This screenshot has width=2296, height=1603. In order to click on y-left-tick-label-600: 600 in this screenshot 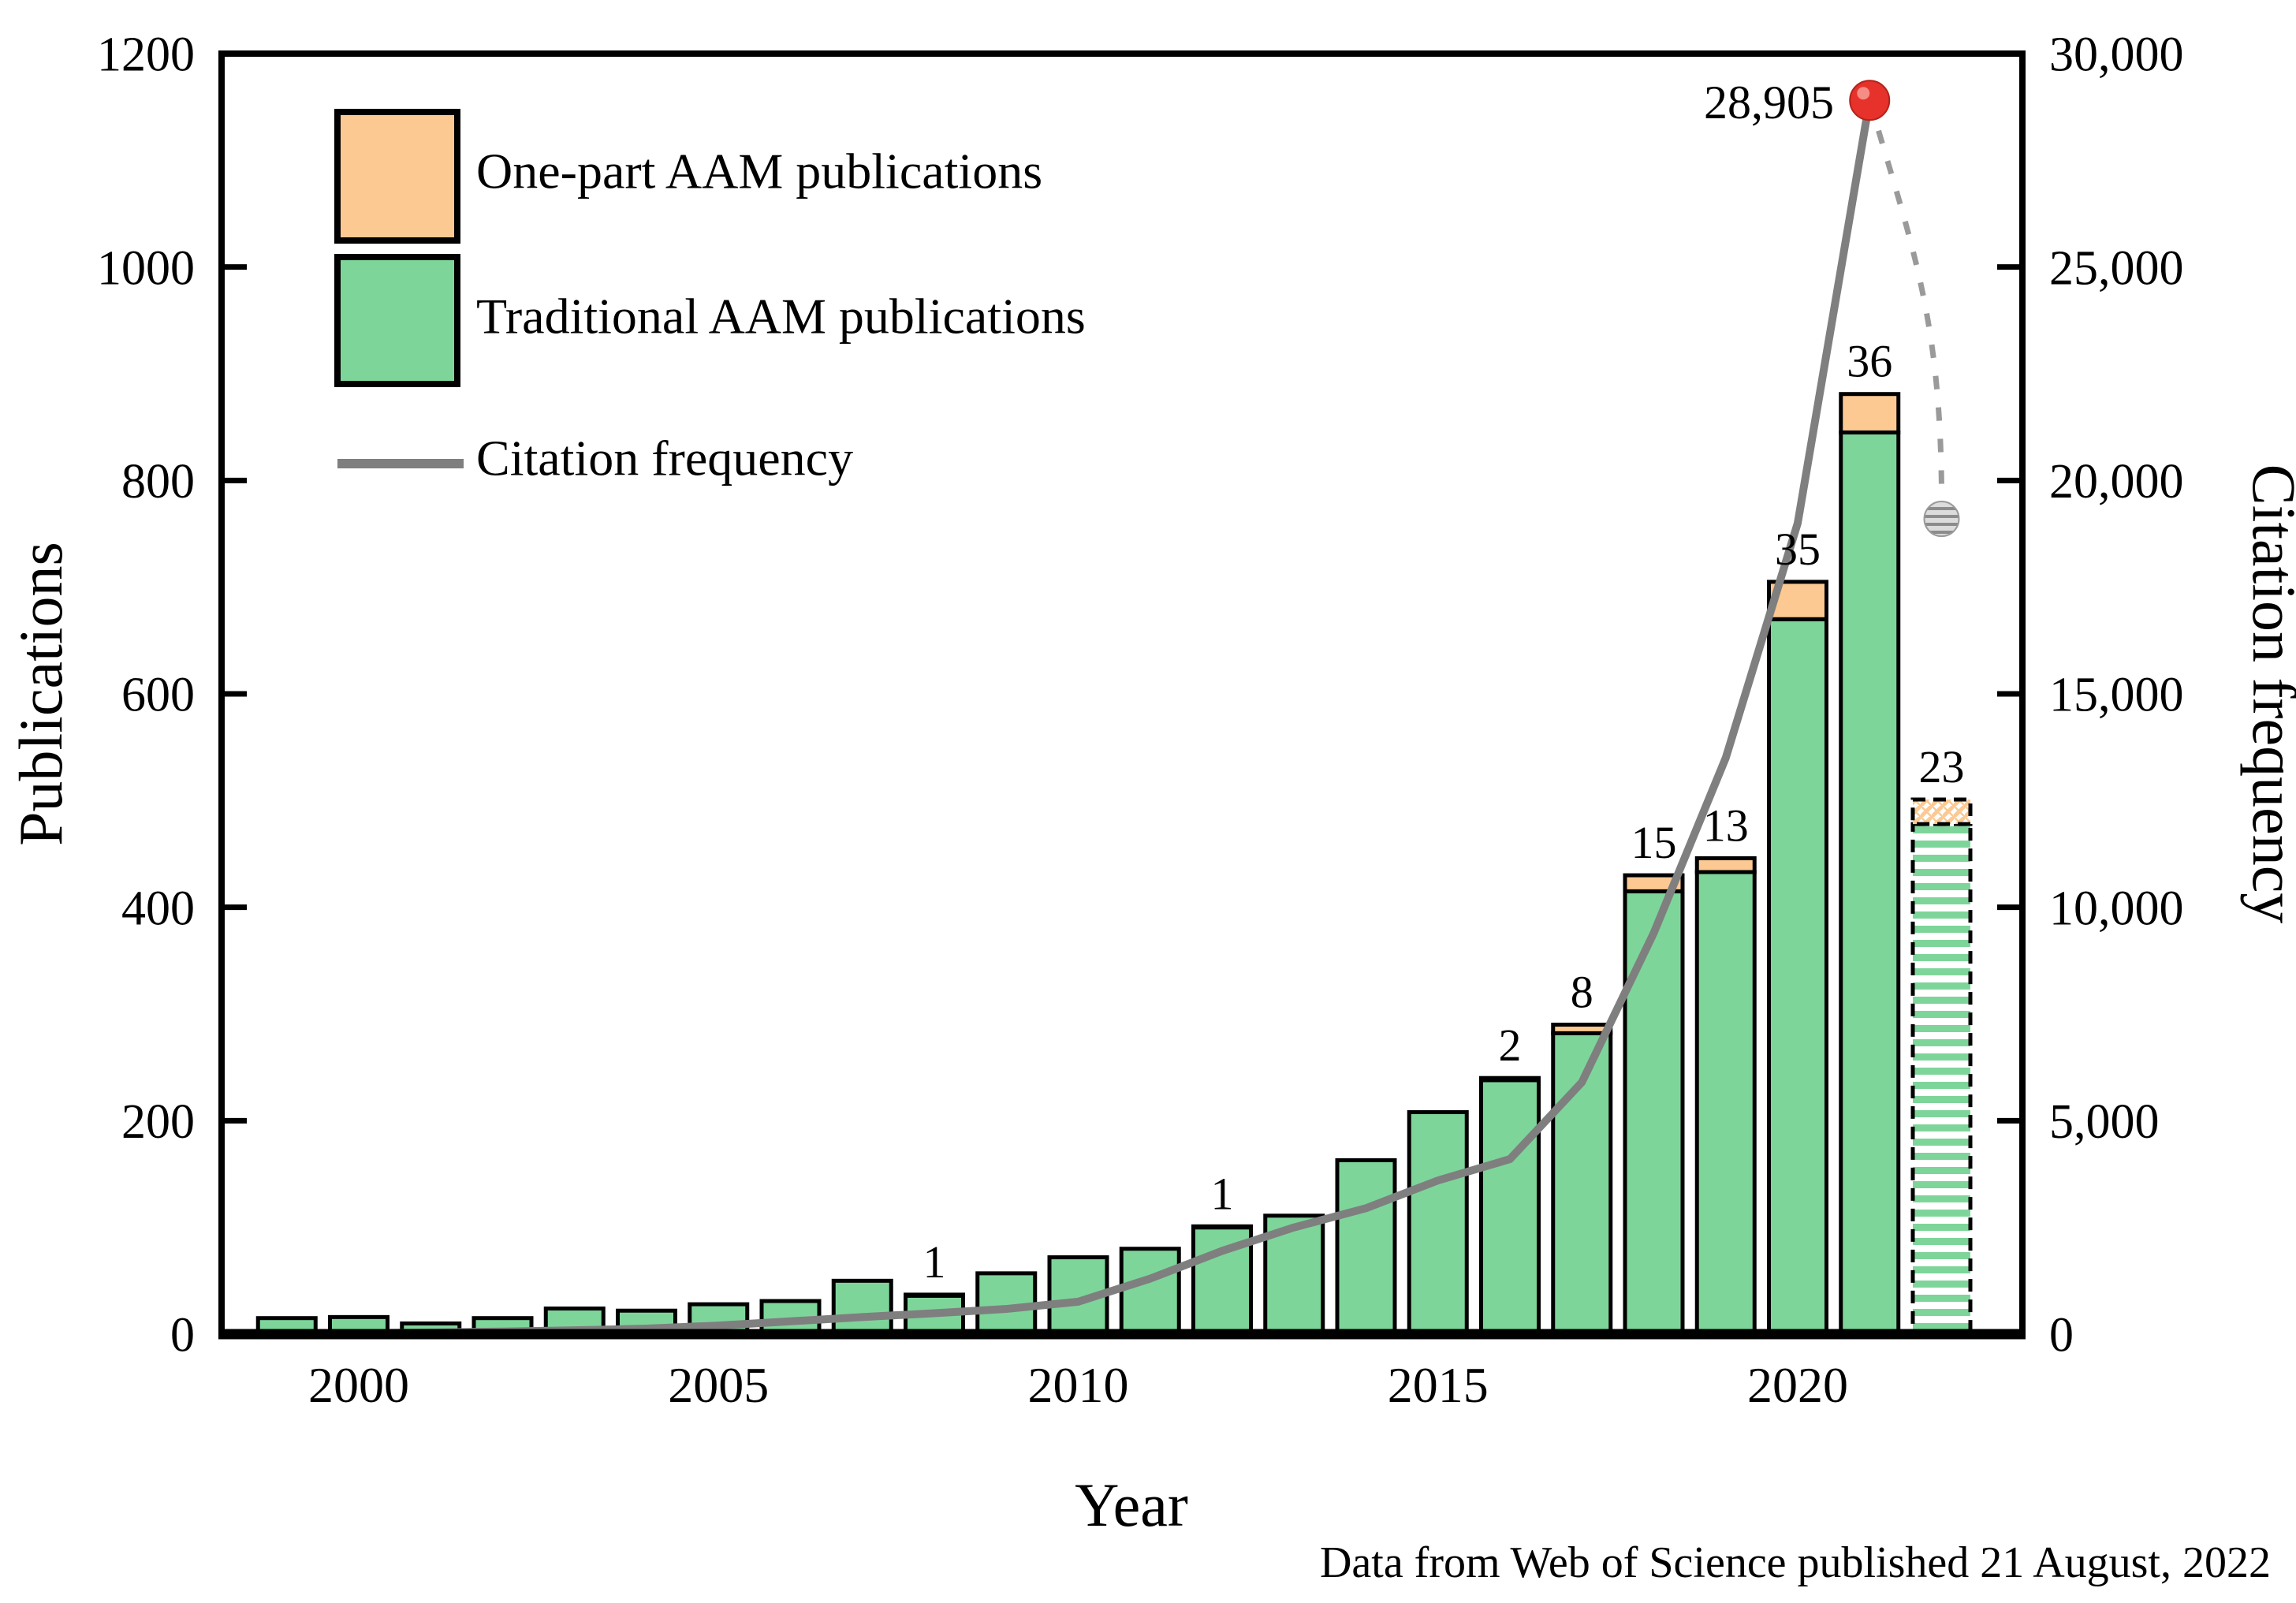, I will do `click(158, 696)`.